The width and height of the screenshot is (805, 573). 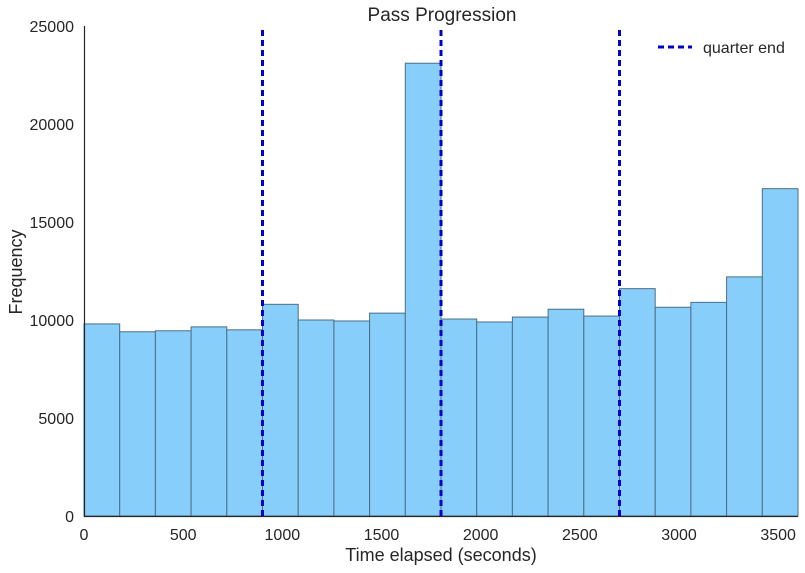 I want to click on x-tick-label: 2000, so click(x=481, y=535).